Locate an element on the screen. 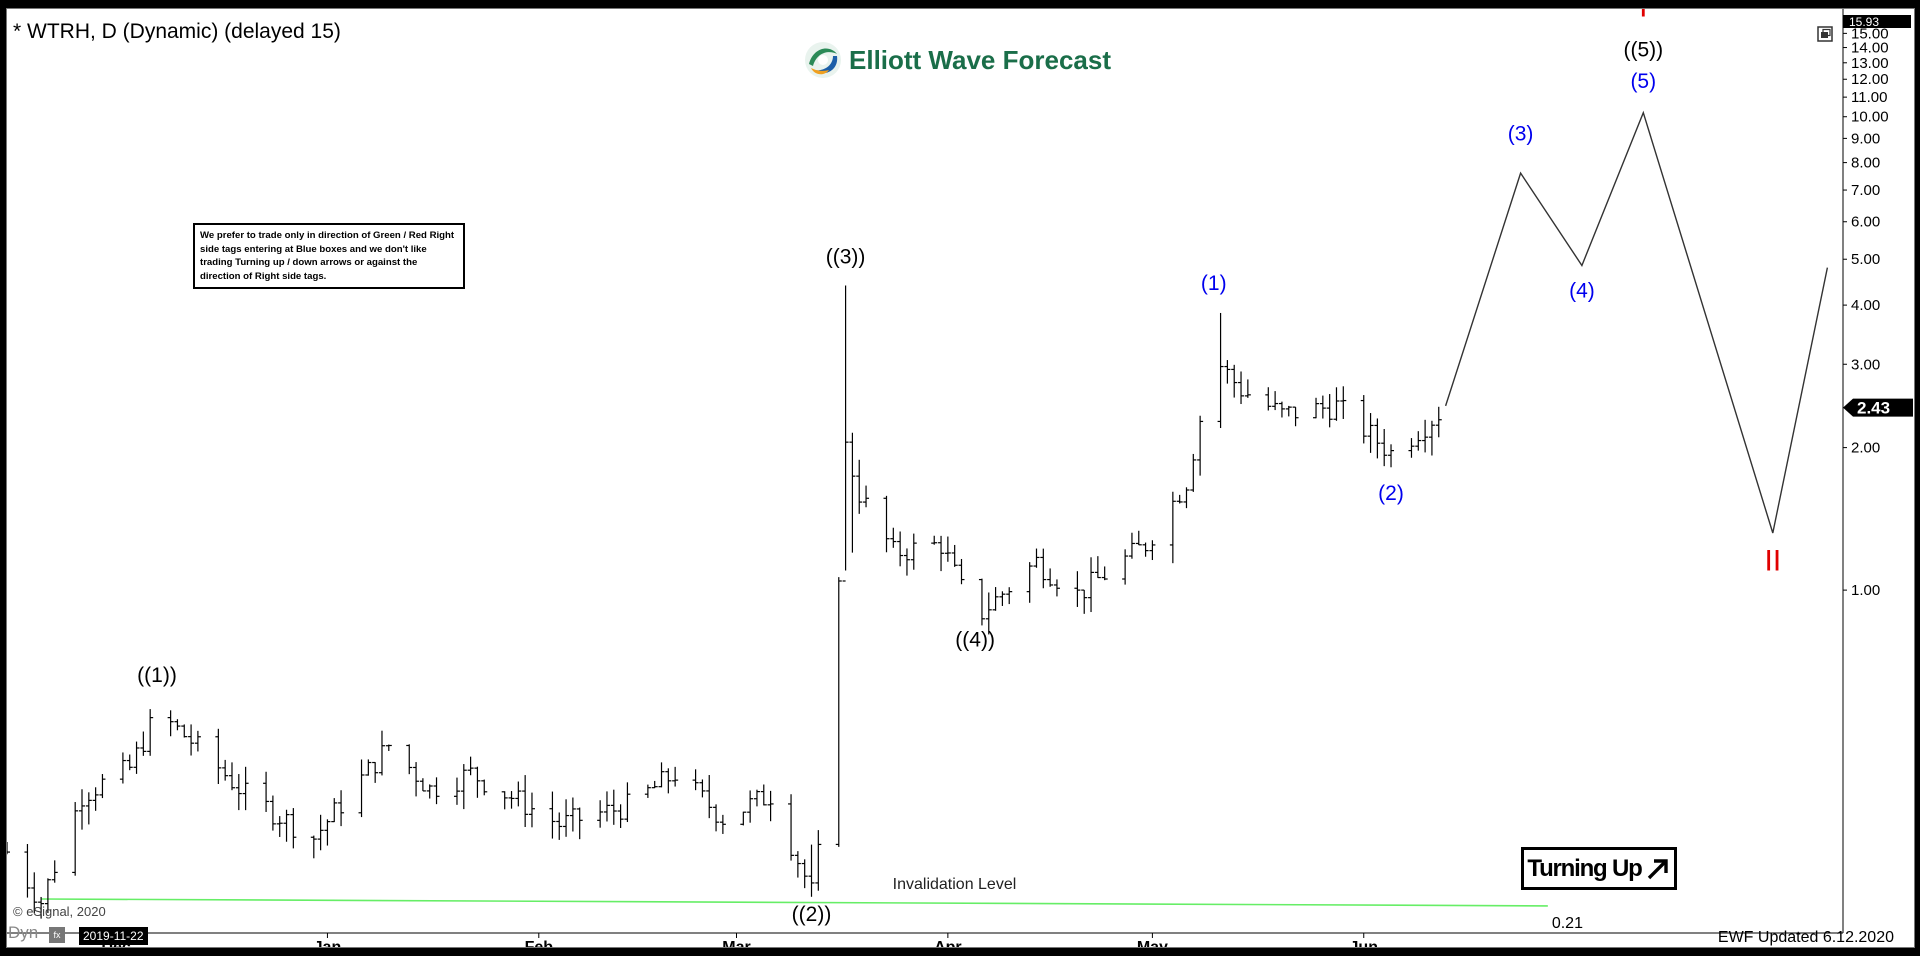  projection-path is located at coordinates (1636, 322).